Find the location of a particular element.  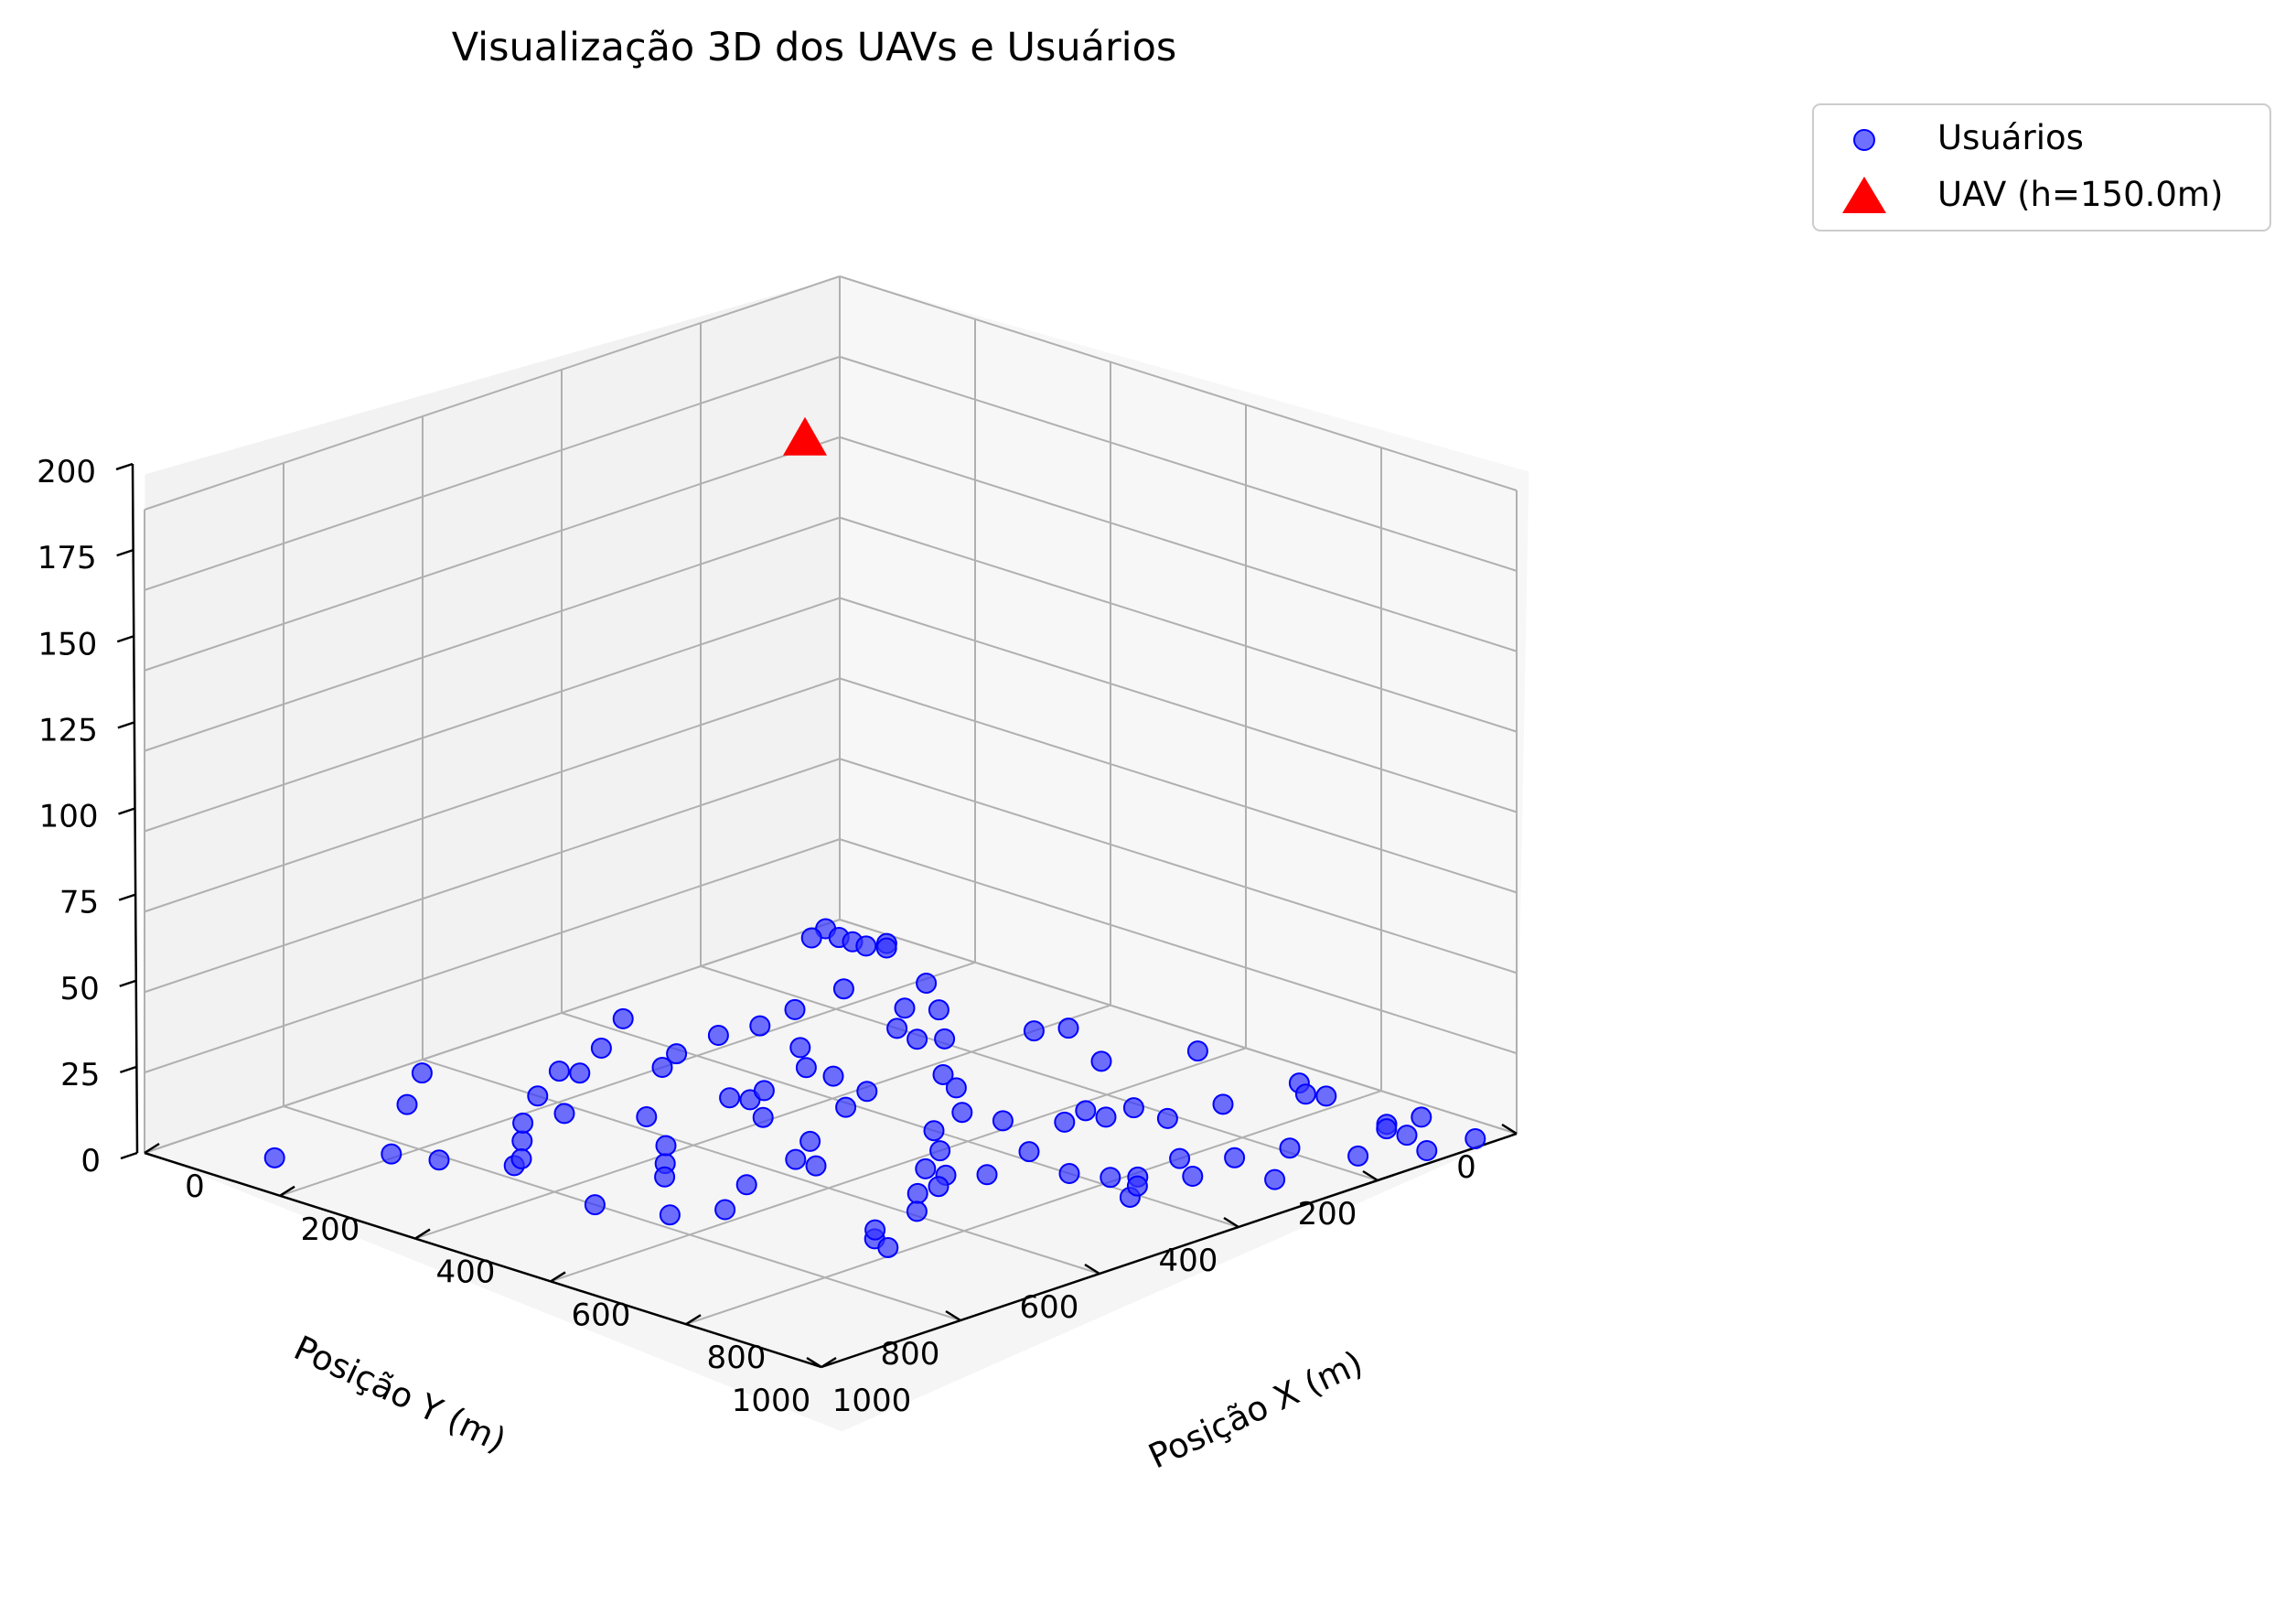

y-tick-label: 0 is located at coordinates (1466, 1167).